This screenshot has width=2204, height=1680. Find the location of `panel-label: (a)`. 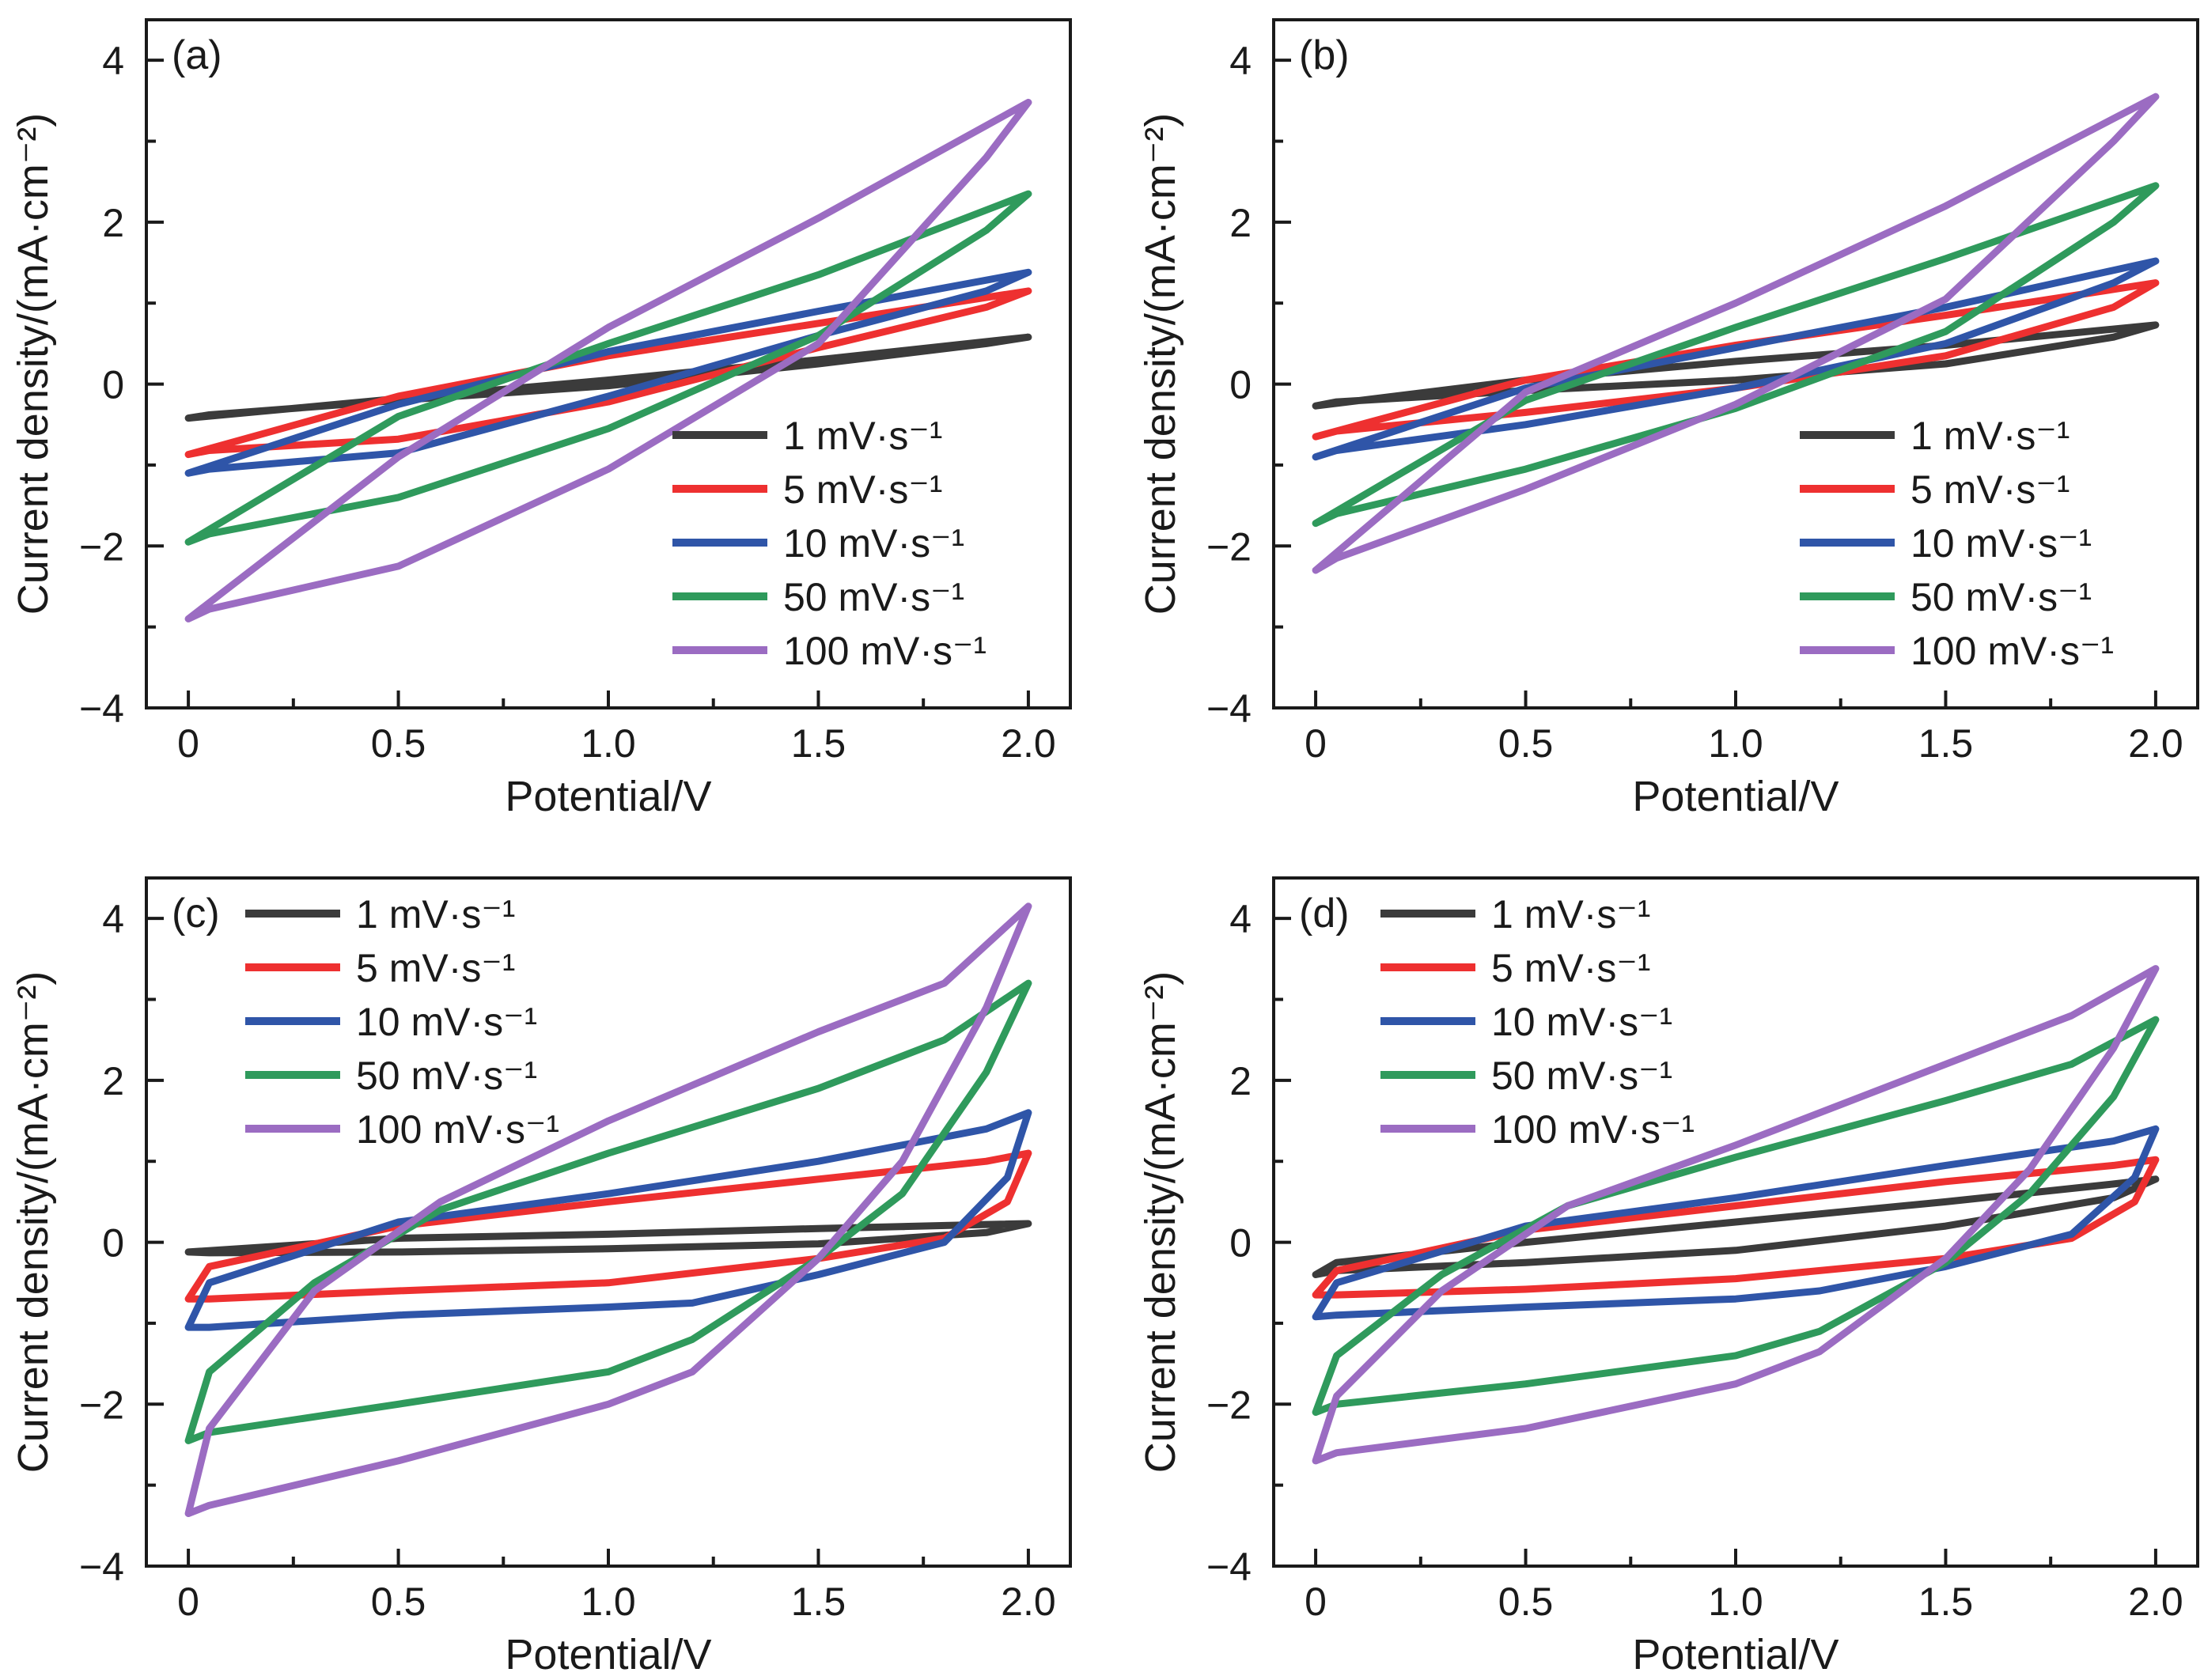

panel-label: (a) is located at coordinates (197, 55).